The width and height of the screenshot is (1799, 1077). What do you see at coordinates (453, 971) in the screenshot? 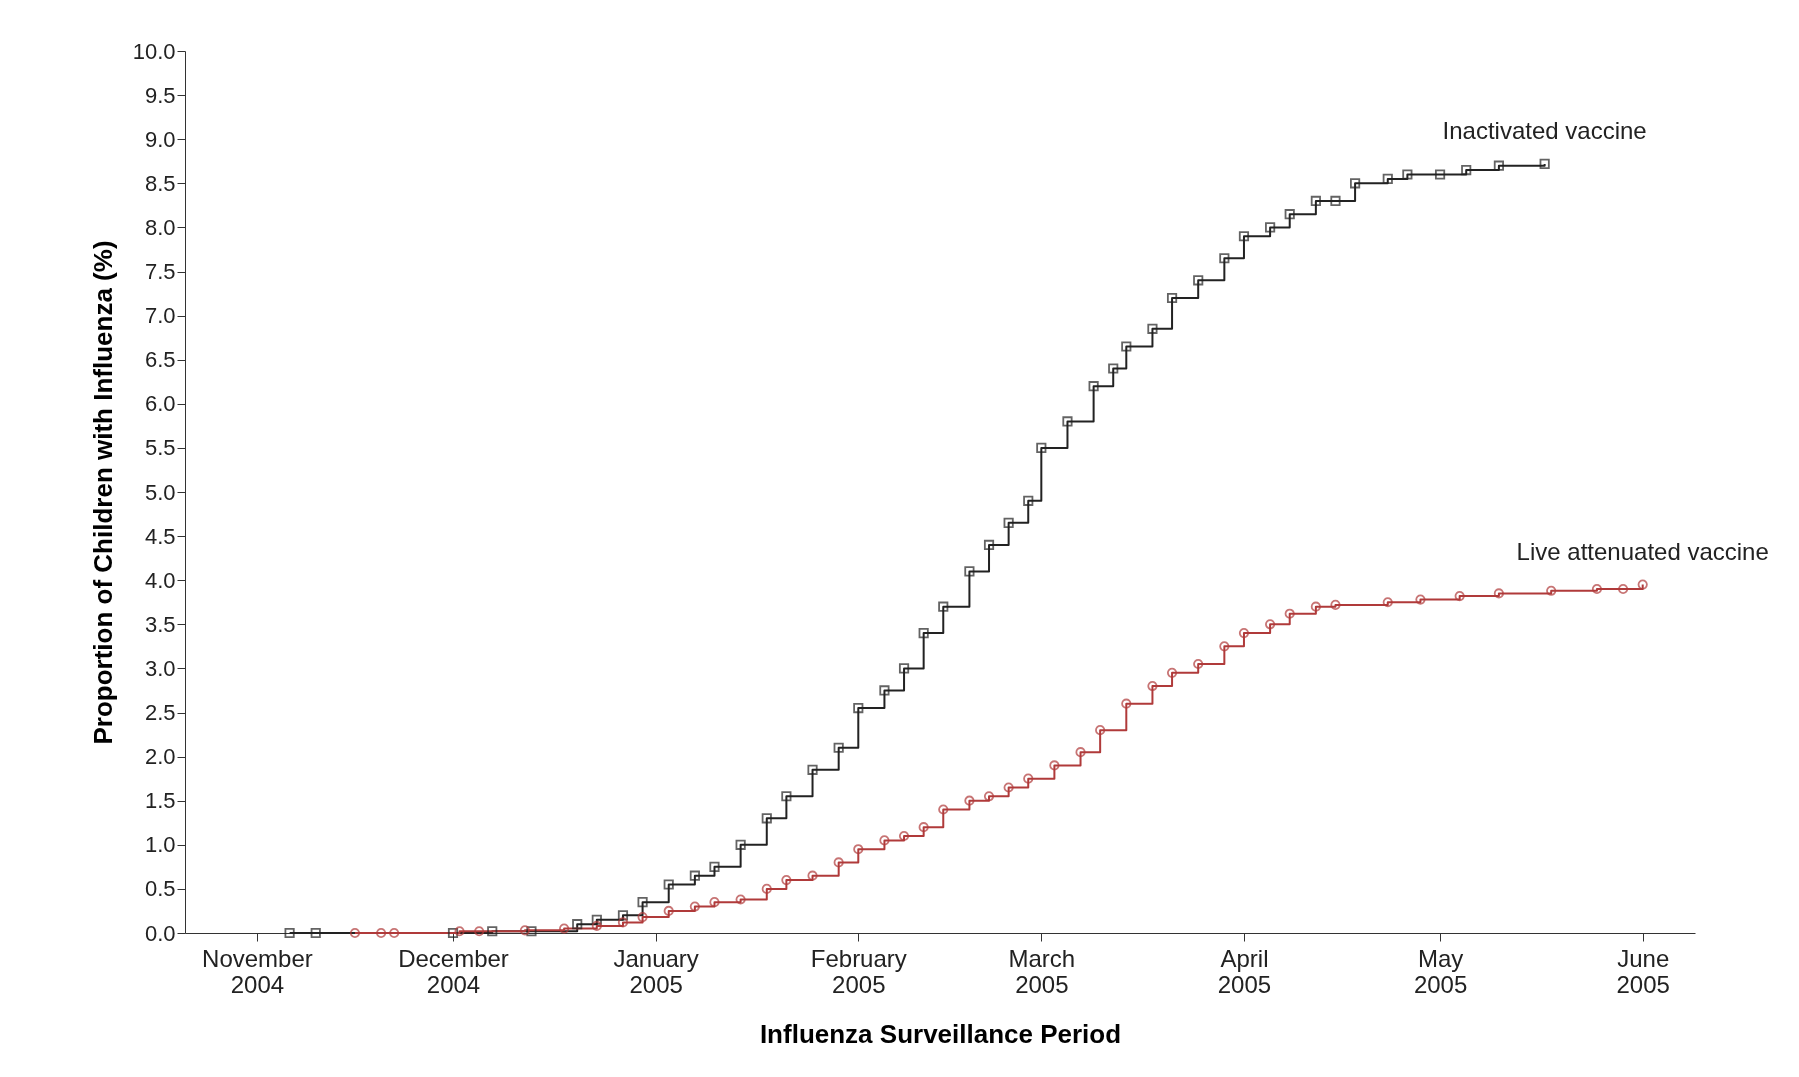
I see `x-tick-label: December 2004` at bounding box center [453, 971].